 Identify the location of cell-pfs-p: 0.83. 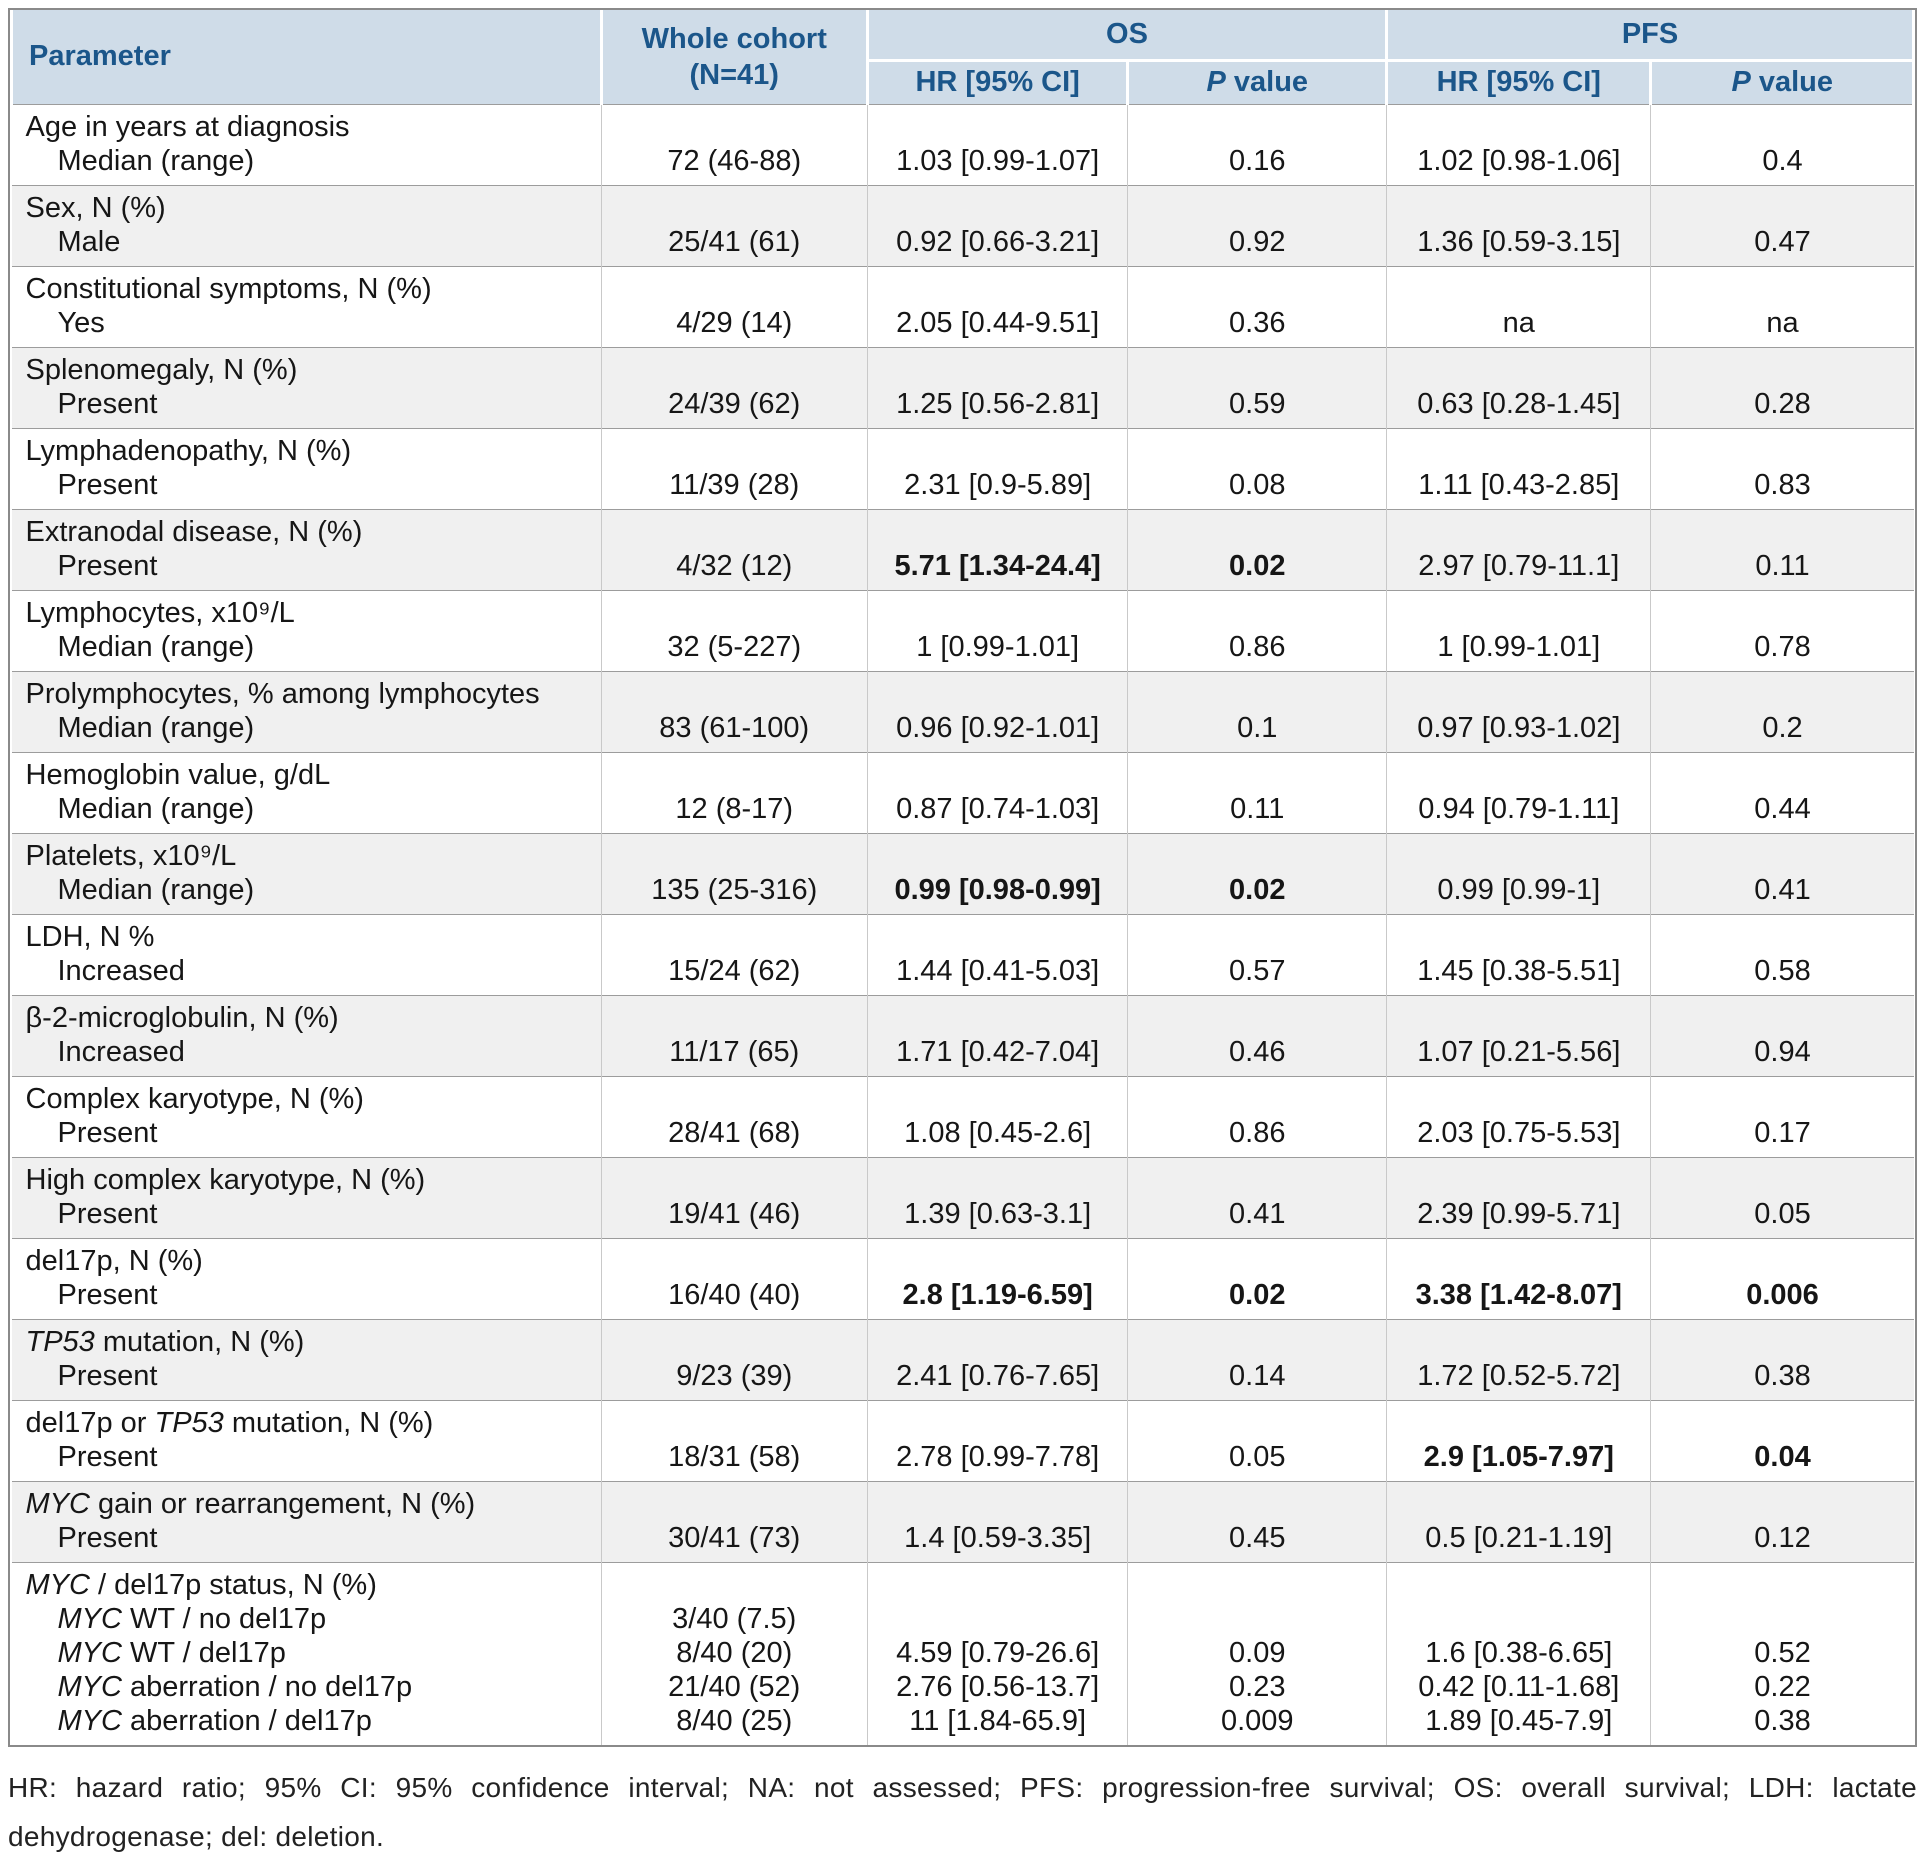
(1782, 468).